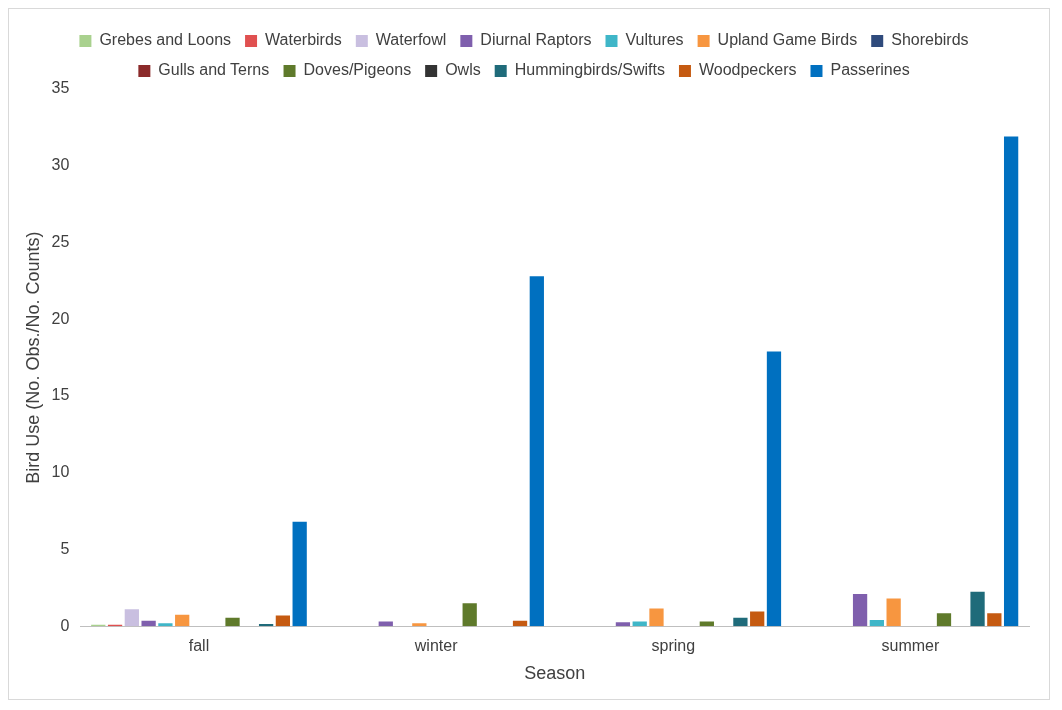 Image resolution: width=1062 pixels, height=710 pixels. Describe the element at coordinates (32, 357) in the screenshot. I see `y-axis-title: Bird Use (No. Obs./No. Counts)` at that location.